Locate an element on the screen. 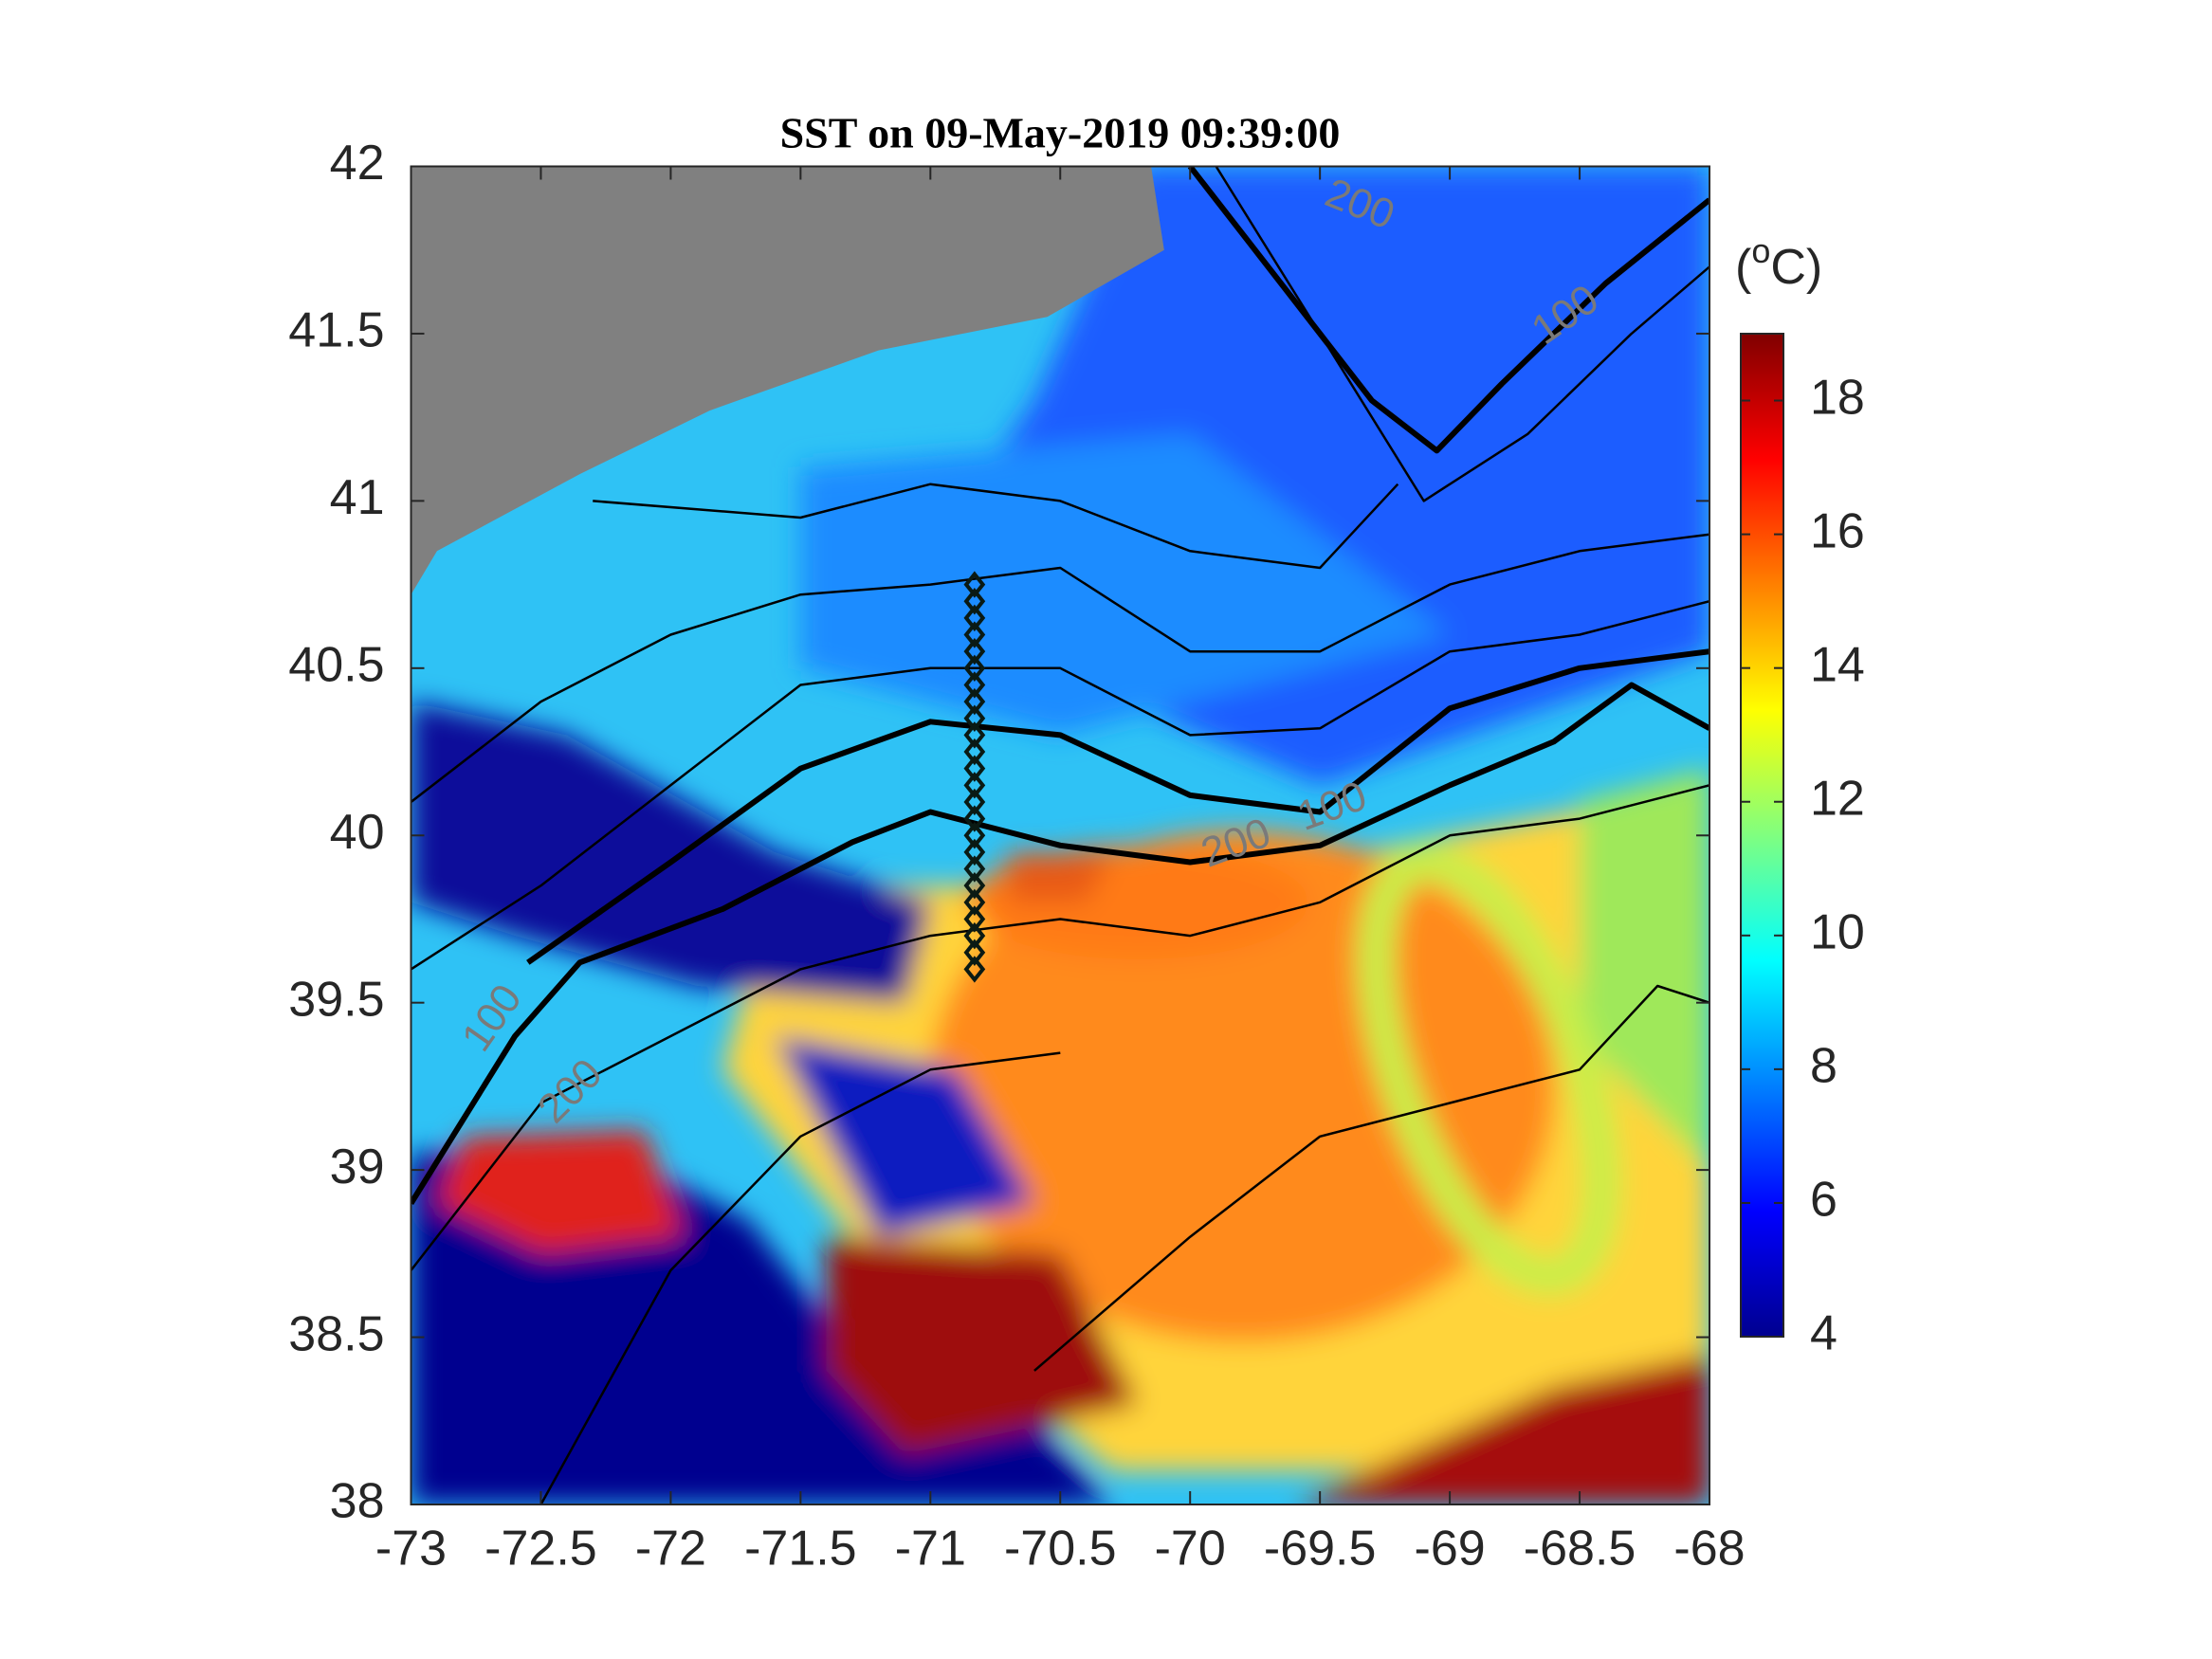 The image size is (2212, 1659). colorbar-tick-label: 4 is located at coordinates (1823, 1333).